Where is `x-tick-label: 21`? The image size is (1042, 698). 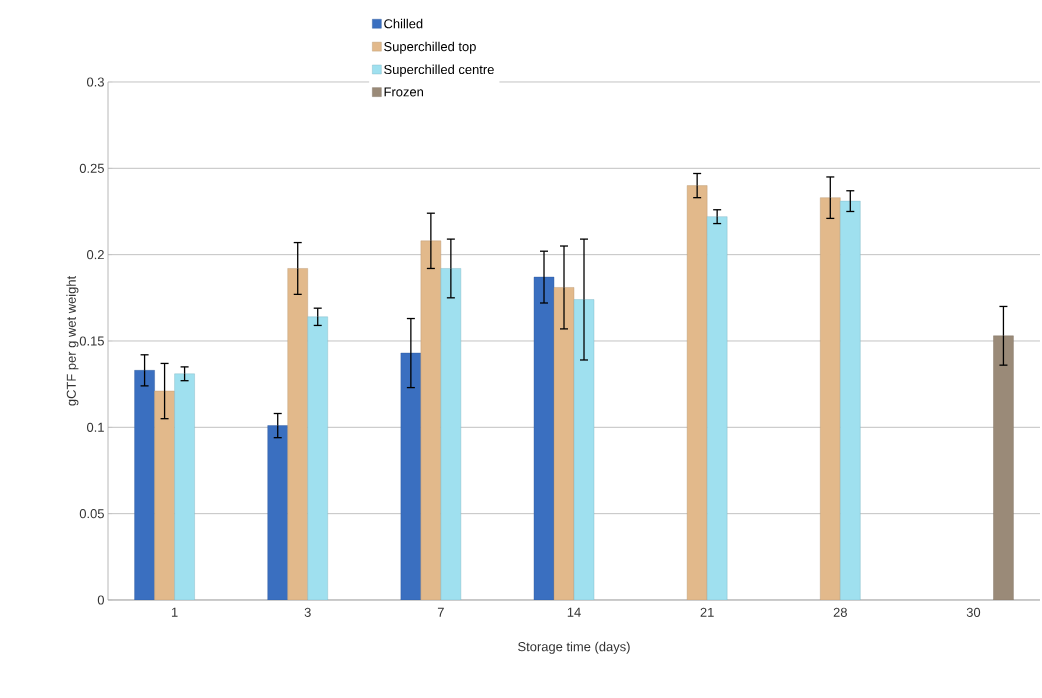
x-tick-label: 21 is located at coordinates (707, 612).